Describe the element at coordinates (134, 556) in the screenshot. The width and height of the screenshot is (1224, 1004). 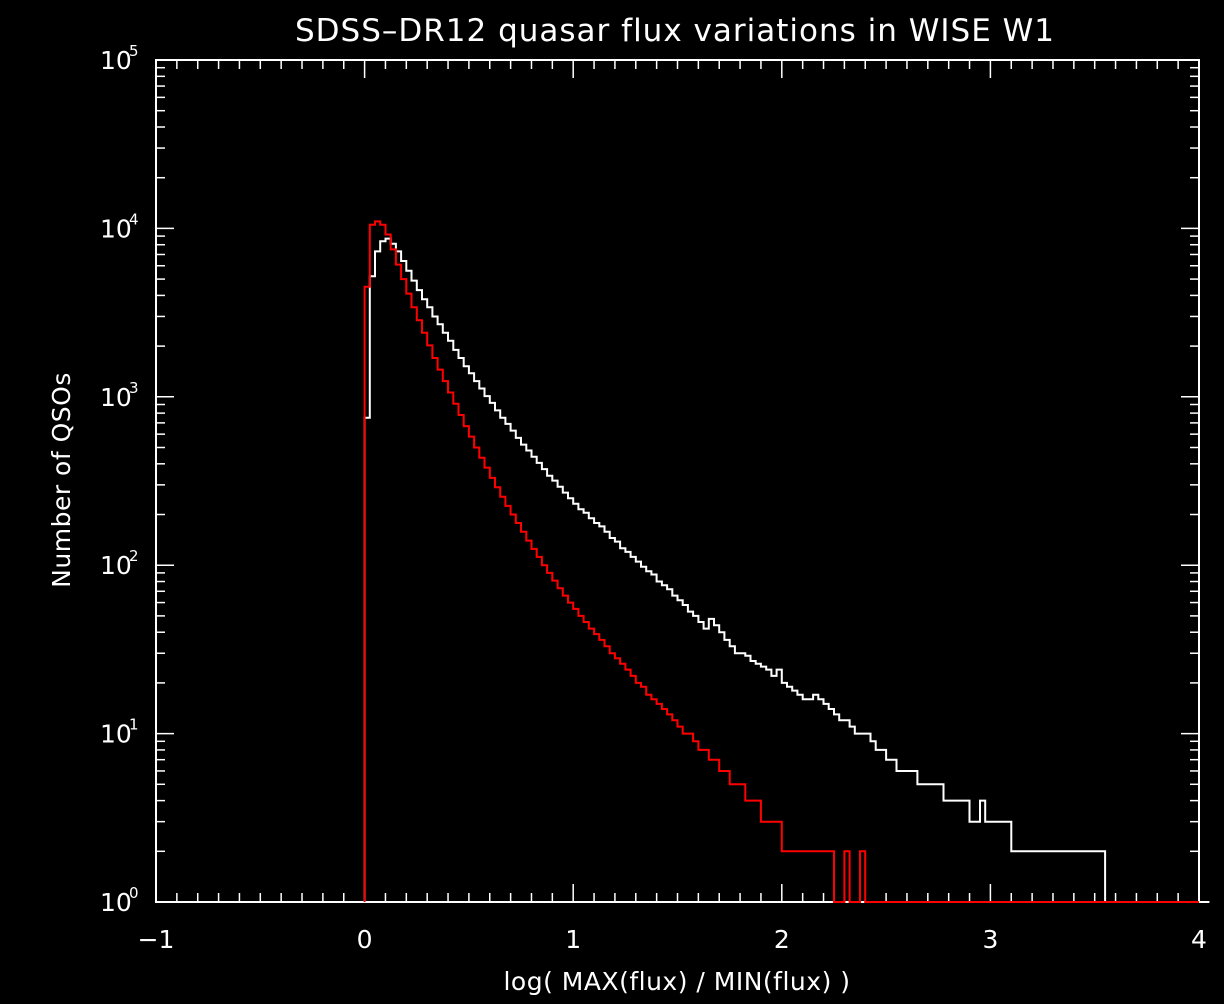
I see `y-tick-exponent: 2` at that location.